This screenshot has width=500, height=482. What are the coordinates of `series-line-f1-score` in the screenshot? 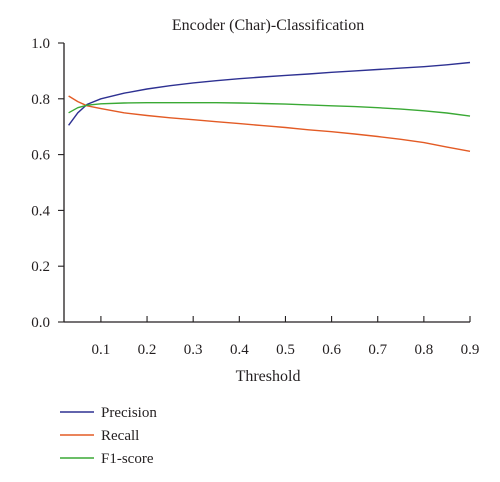 It's located at (269, 109).